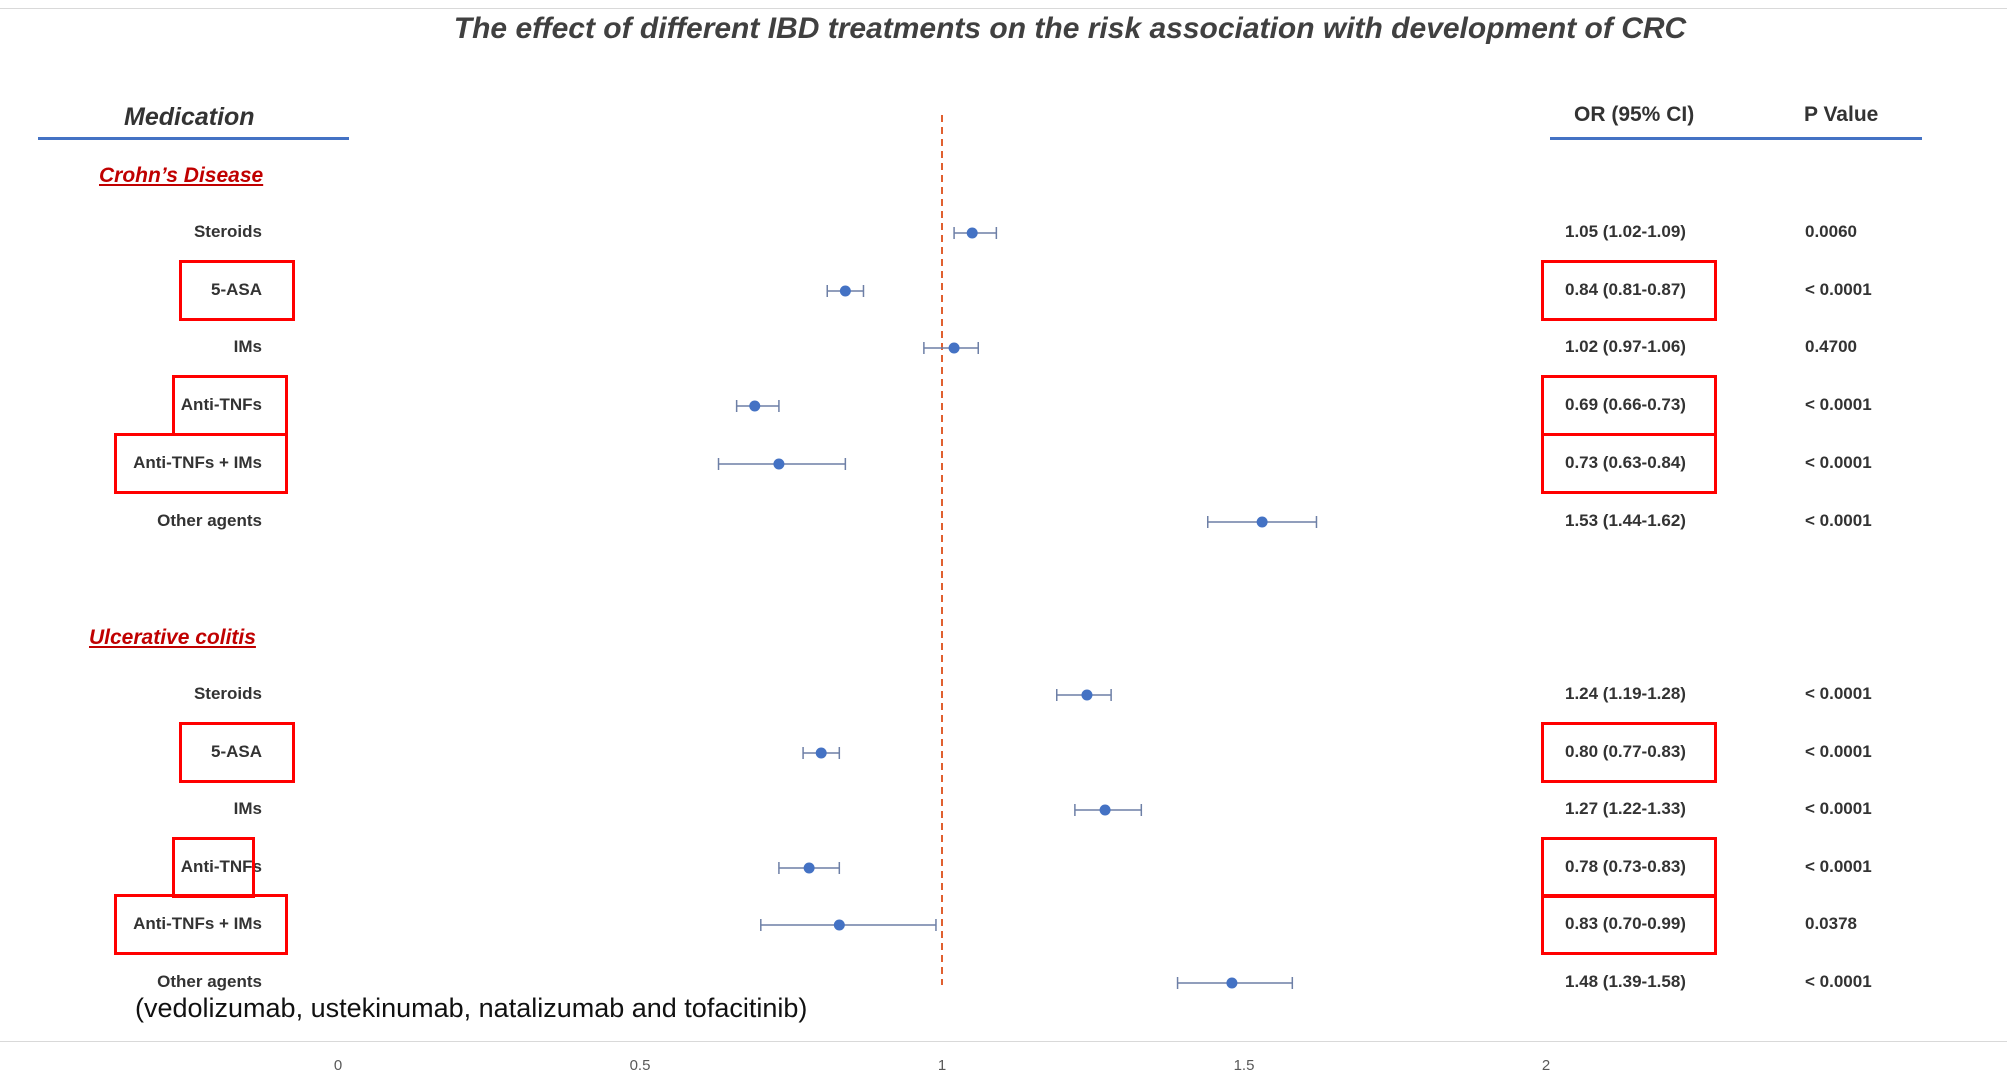 The height and width of the screenshot is (1080, 2007). I want to click on or-ci-value: 0.73 (0.63-0.84), so click(1625, 462).